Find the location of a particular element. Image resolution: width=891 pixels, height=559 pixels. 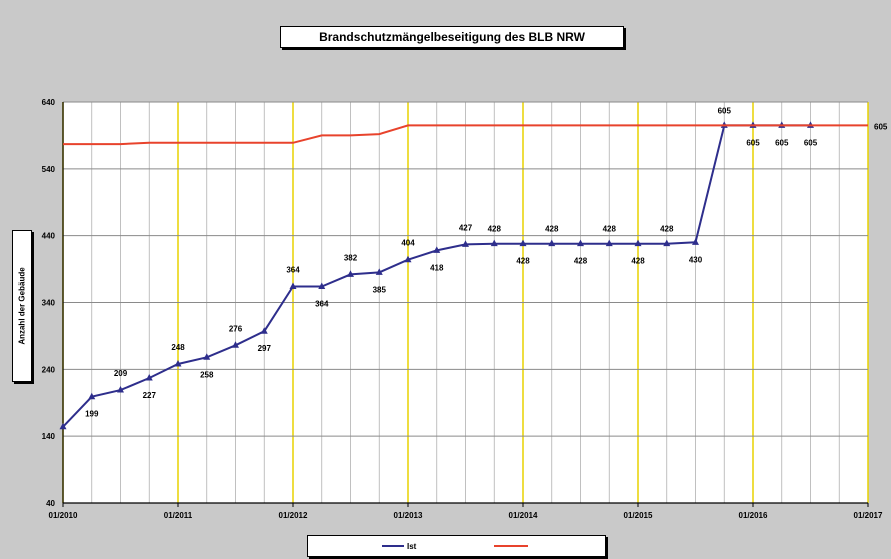

x-tick-label: 01/2016 is located at coordinates (753, 515).